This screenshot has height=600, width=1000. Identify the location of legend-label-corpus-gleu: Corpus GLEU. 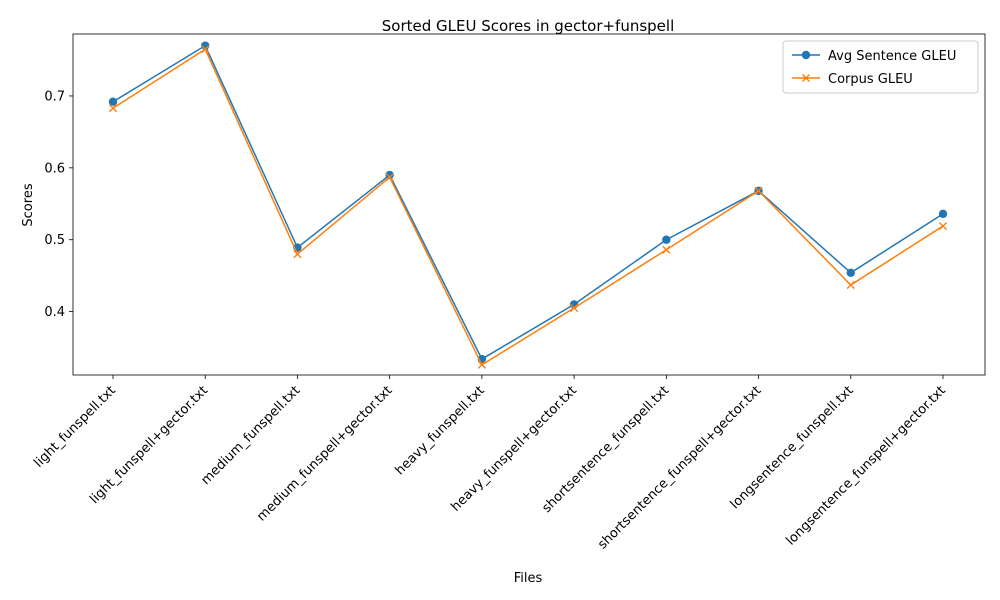
(870, 79).